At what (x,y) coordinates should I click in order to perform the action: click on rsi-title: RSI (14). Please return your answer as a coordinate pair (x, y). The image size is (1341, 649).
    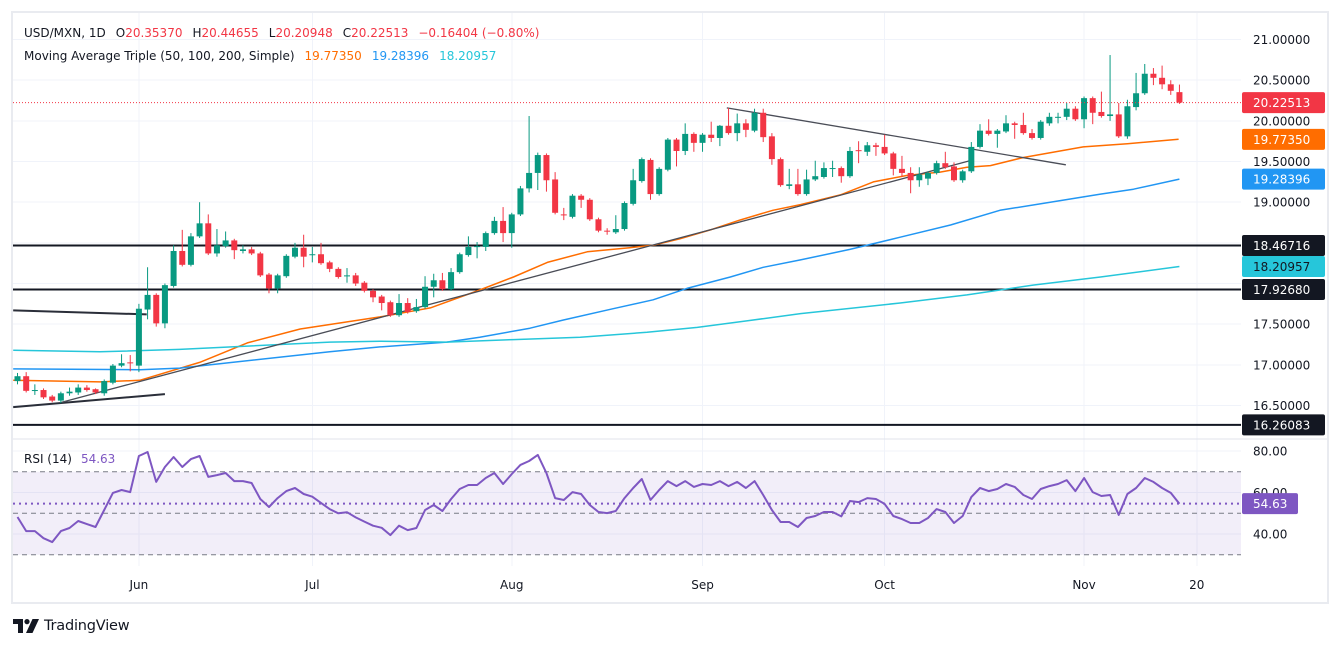
    Looking at the image, I should click on (48, 459).